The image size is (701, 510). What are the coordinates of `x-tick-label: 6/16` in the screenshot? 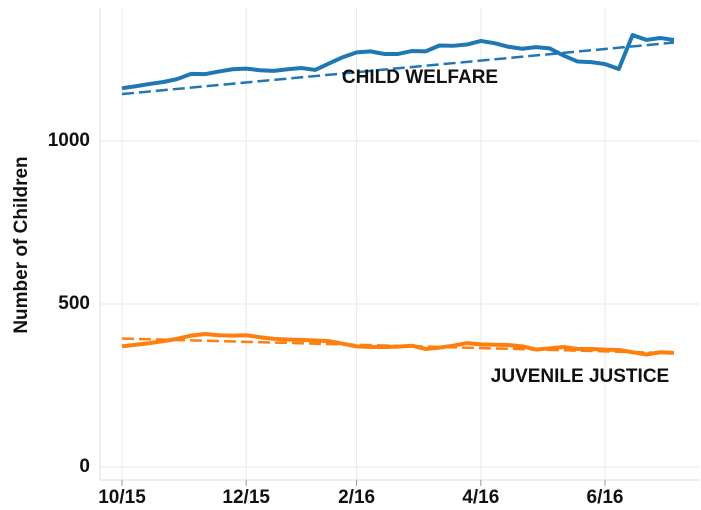 It's located at (605, 497).